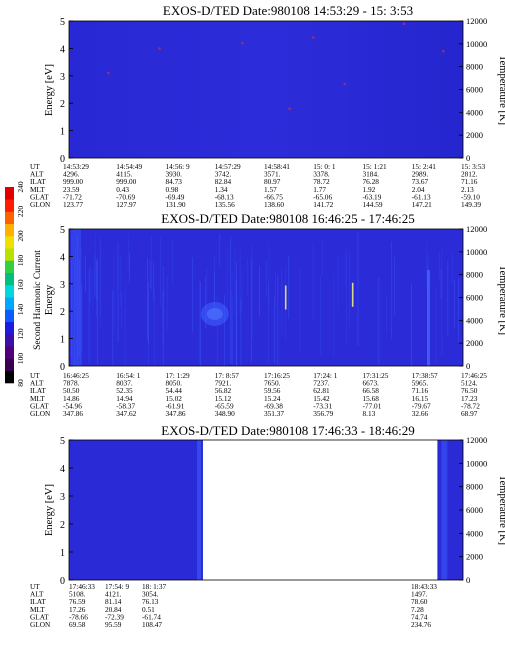 The height and width of the screenshot is (649, 505). Describe the element at coordinates (228, 166) in the screenshot. I see `ephemeris-value: 14:57:29` at that location.